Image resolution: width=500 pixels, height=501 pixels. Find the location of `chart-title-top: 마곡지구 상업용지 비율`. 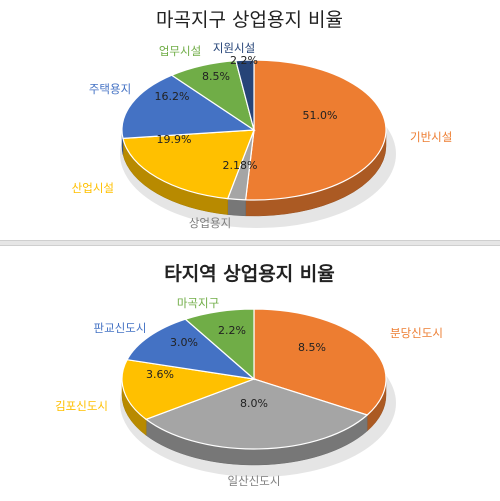

chart-title-top: 마곡지구 상업용지 비율 is located at coordinates (249, 20).